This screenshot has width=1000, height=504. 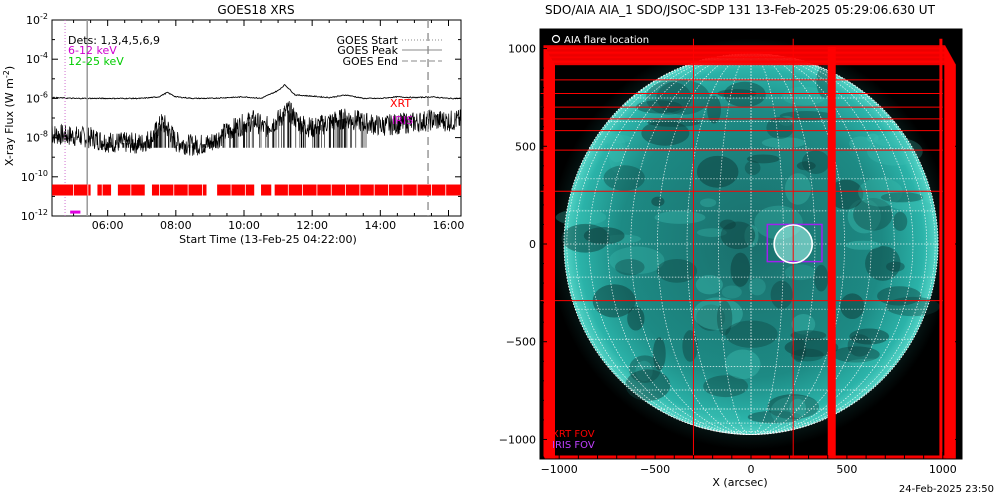 What do you see at coordinates (655, 469) in the screenshot?
I see `aia-x-tick-label: −500` at bounding box center [655, 469].